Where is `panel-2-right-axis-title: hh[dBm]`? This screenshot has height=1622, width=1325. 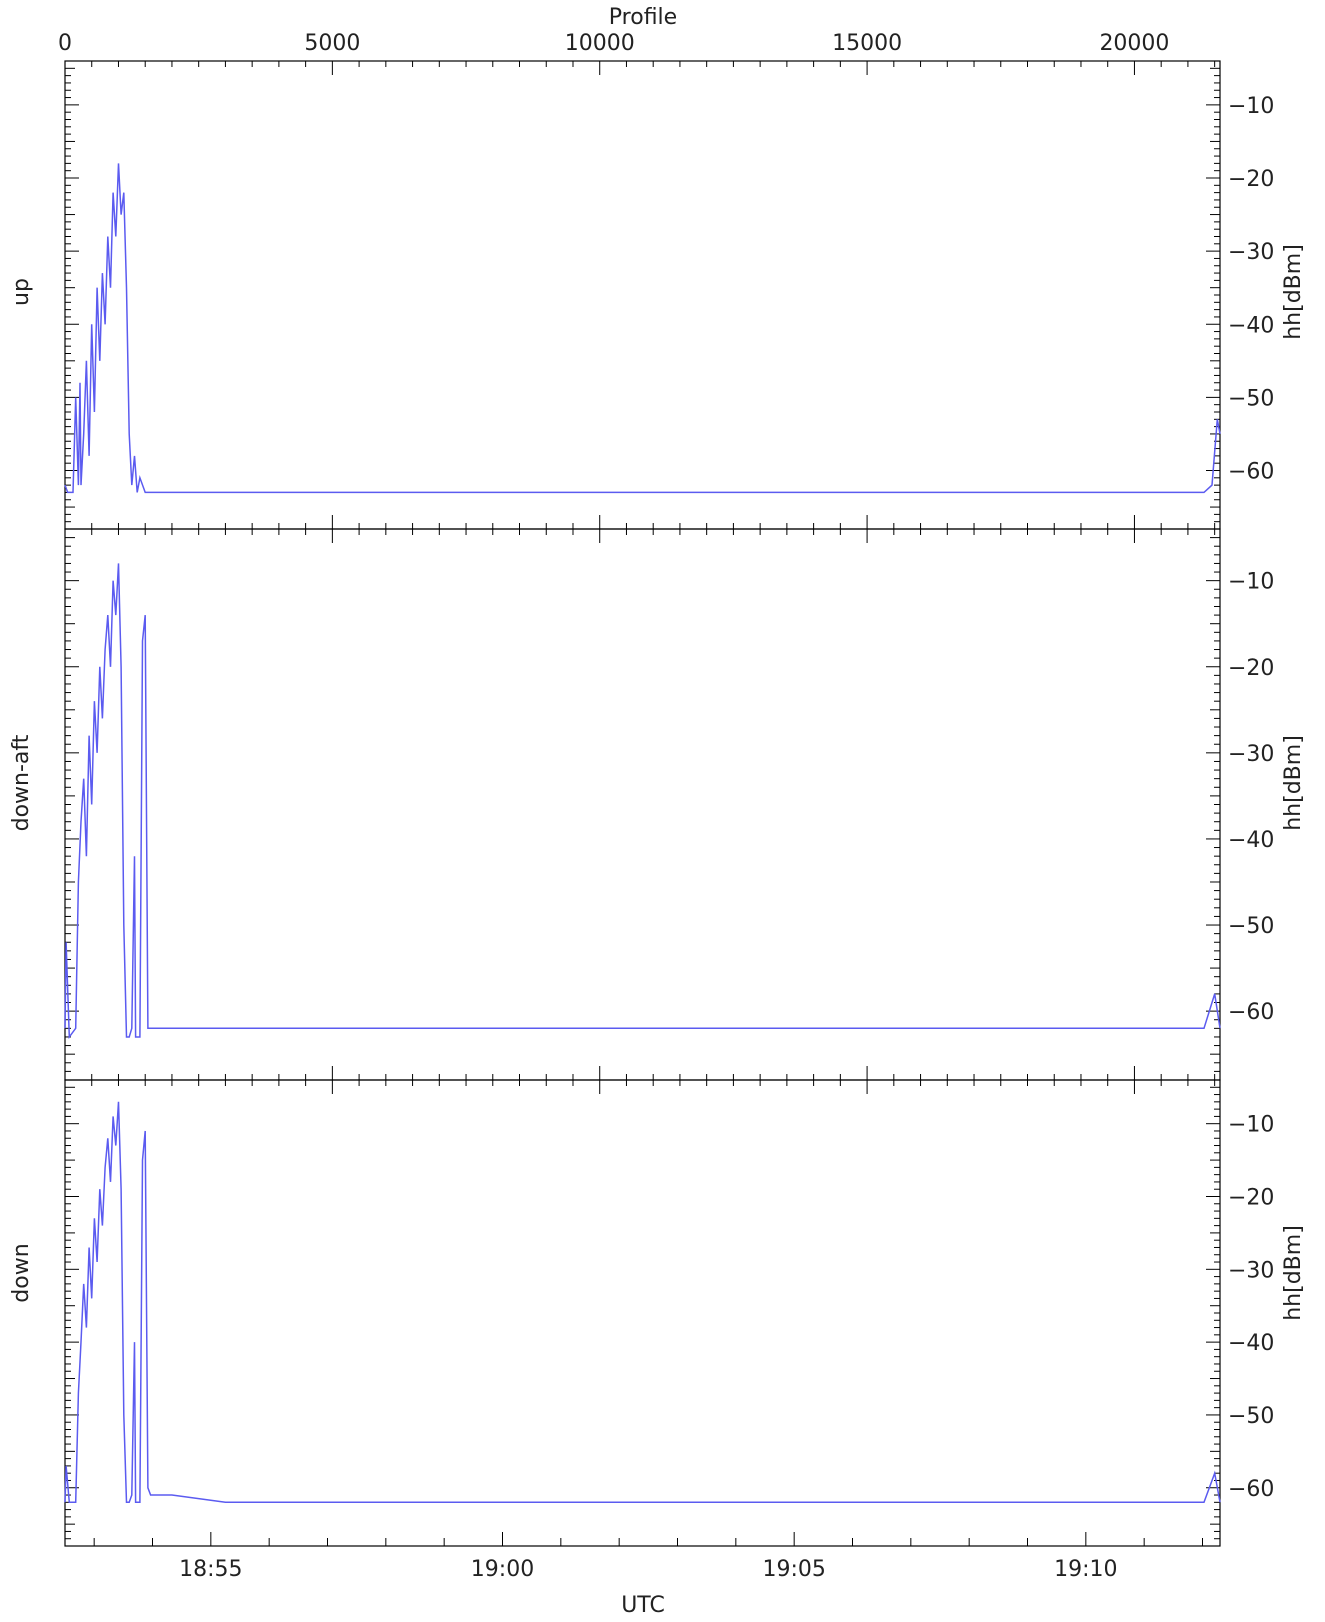
panel-2-right-axis-title: hh[dBm] is located at coordinates (1293, 1273).